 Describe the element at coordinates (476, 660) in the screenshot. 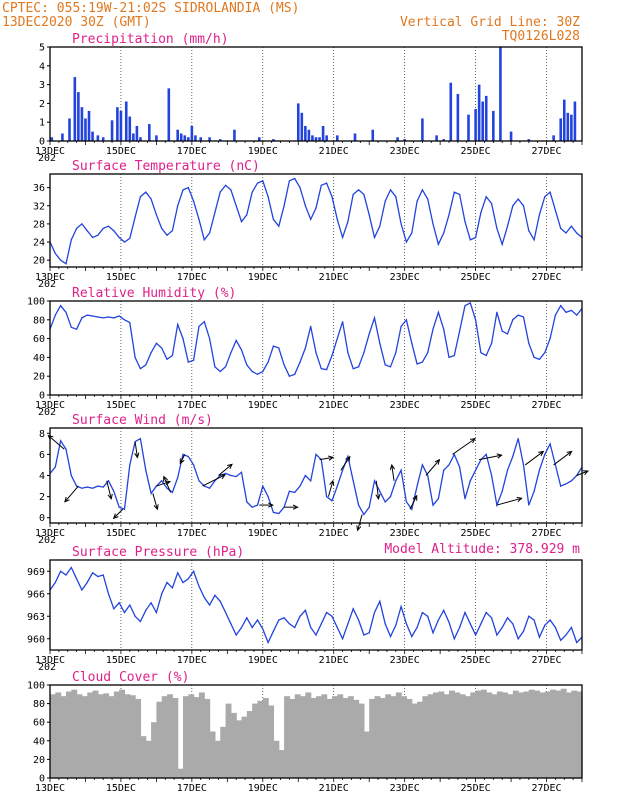

I see `pressure-x-tick-label: 25DEC` at that location.